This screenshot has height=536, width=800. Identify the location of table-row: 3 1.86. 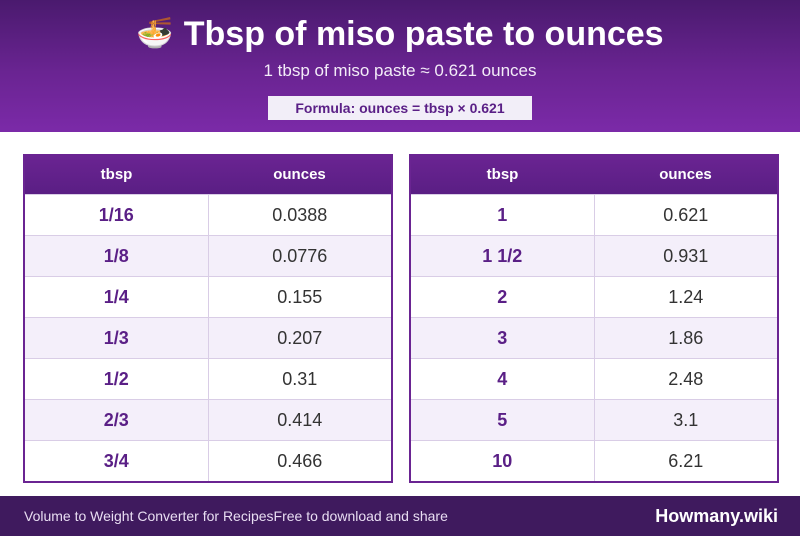
(594, 337).